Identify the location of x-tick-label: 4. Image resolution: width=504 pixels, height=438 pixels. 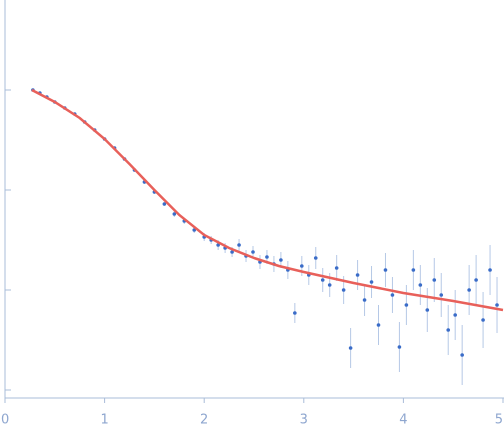
(403, 420).